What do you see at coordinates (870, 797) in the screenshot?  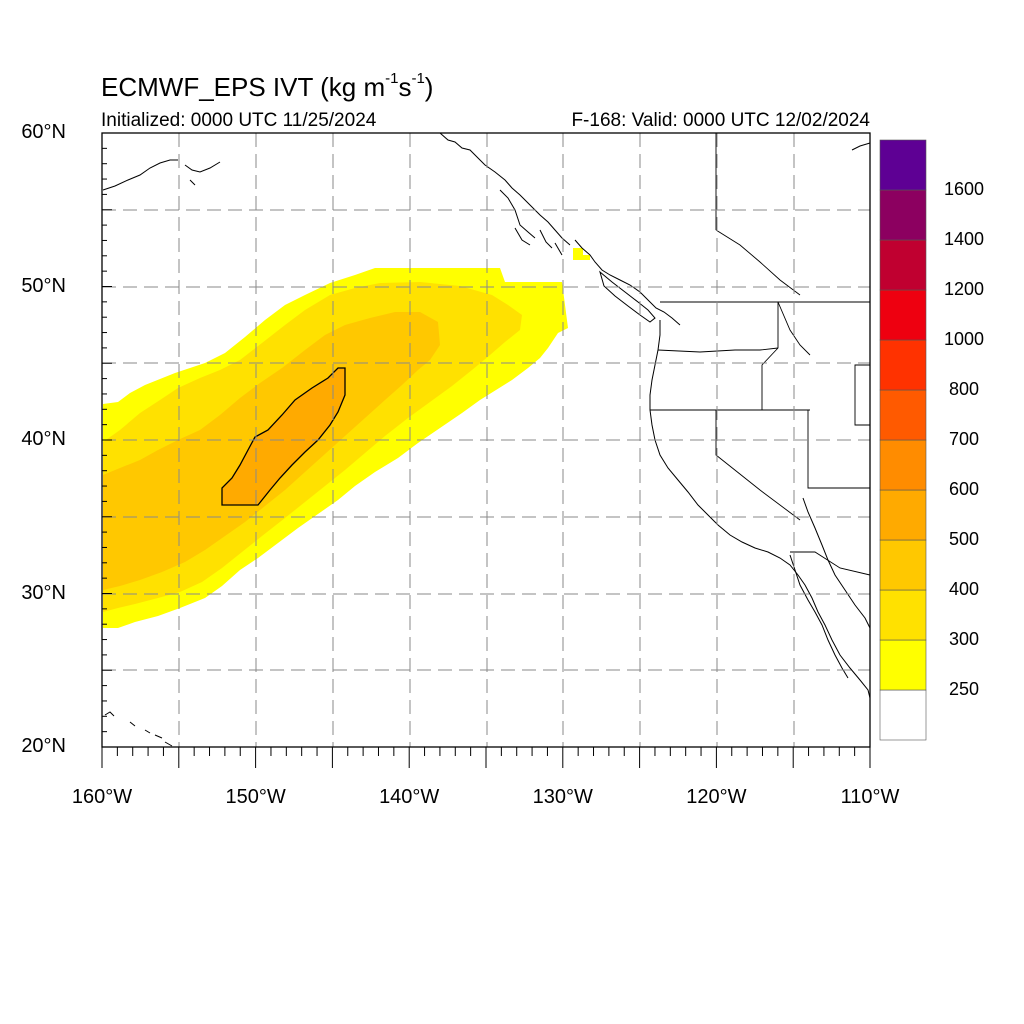 I see `lon-tick-label: 110°W` at bounding box center [870, 797].